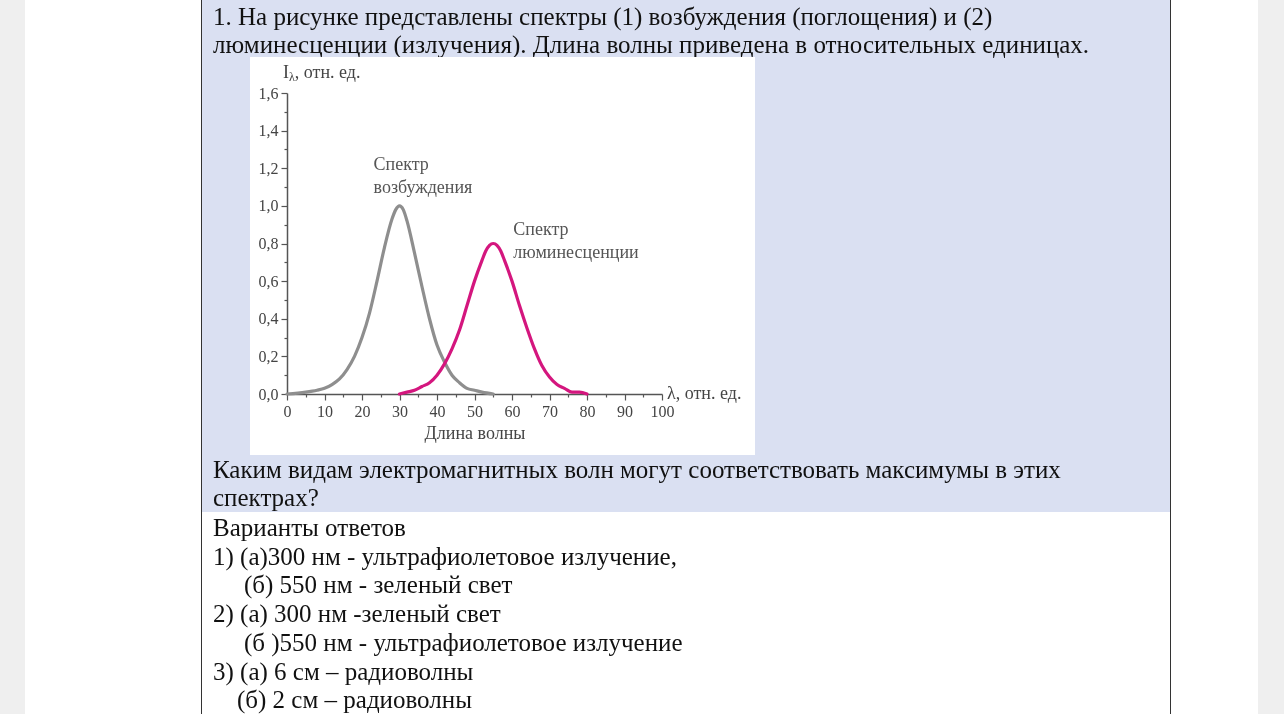 The height and width of the screenshot is (714, 1284). I want to click on x-tick-label: 70, so click(550, 411).